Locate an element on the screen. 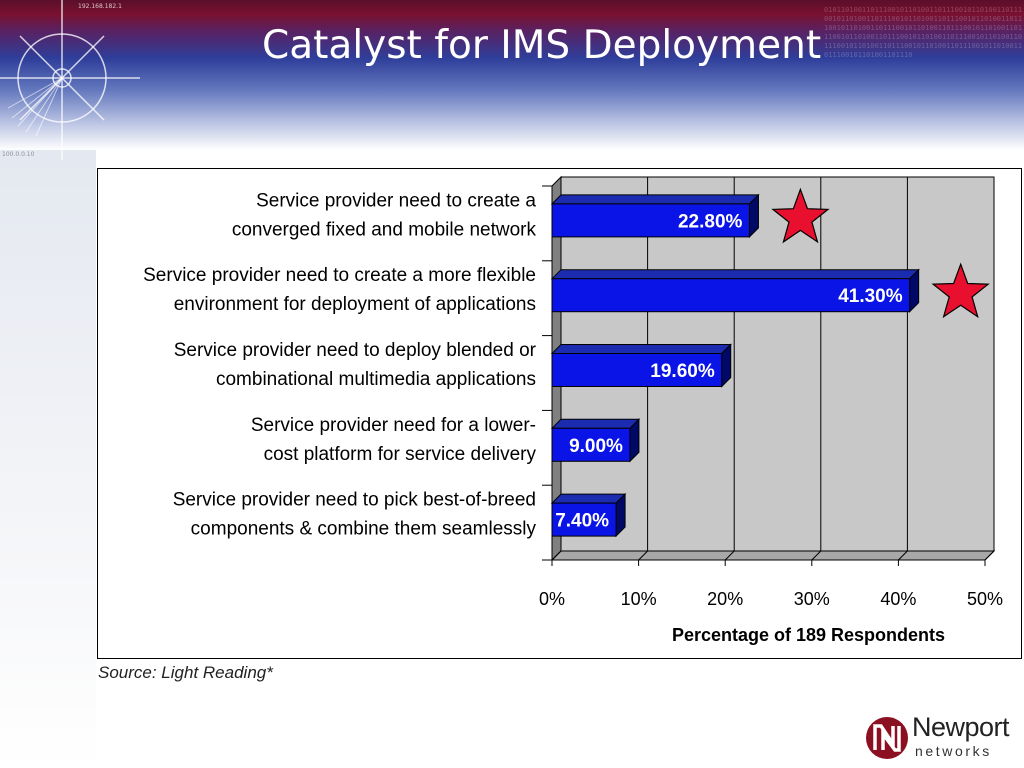 This screenshot has width=1024, height=768. bar-group: 9.00% is located at coordinates (595, 440).